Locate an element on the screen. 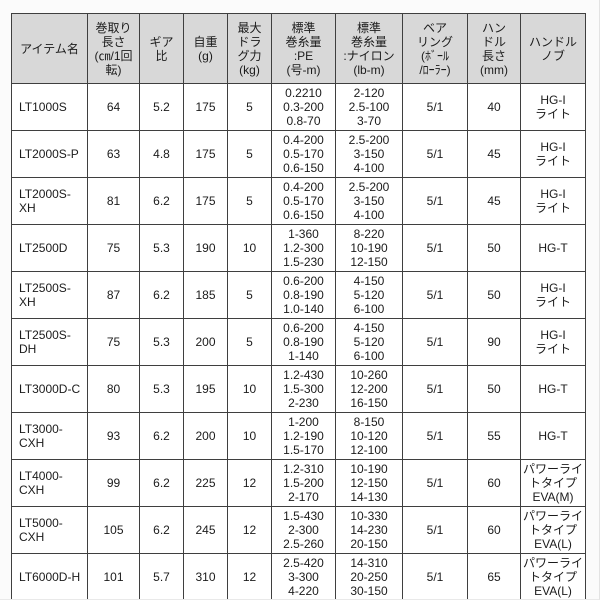  retrieve-length-cell: 63 is located at coordinates (113, 154).